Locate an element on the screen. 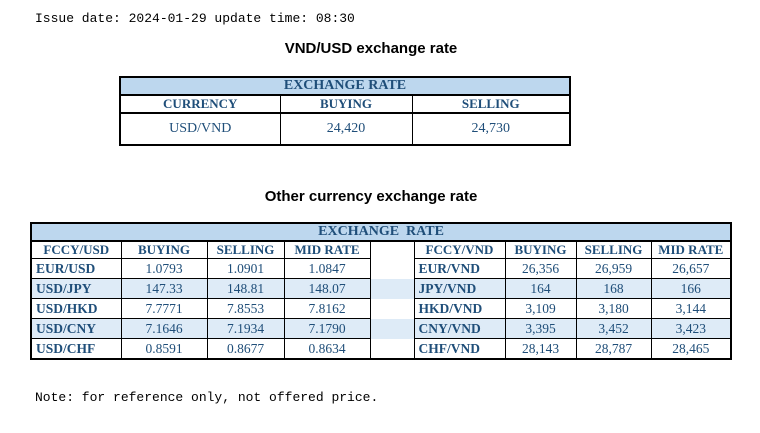  rate-value-cell: 7.1646 is located at coordinates (164, 328).